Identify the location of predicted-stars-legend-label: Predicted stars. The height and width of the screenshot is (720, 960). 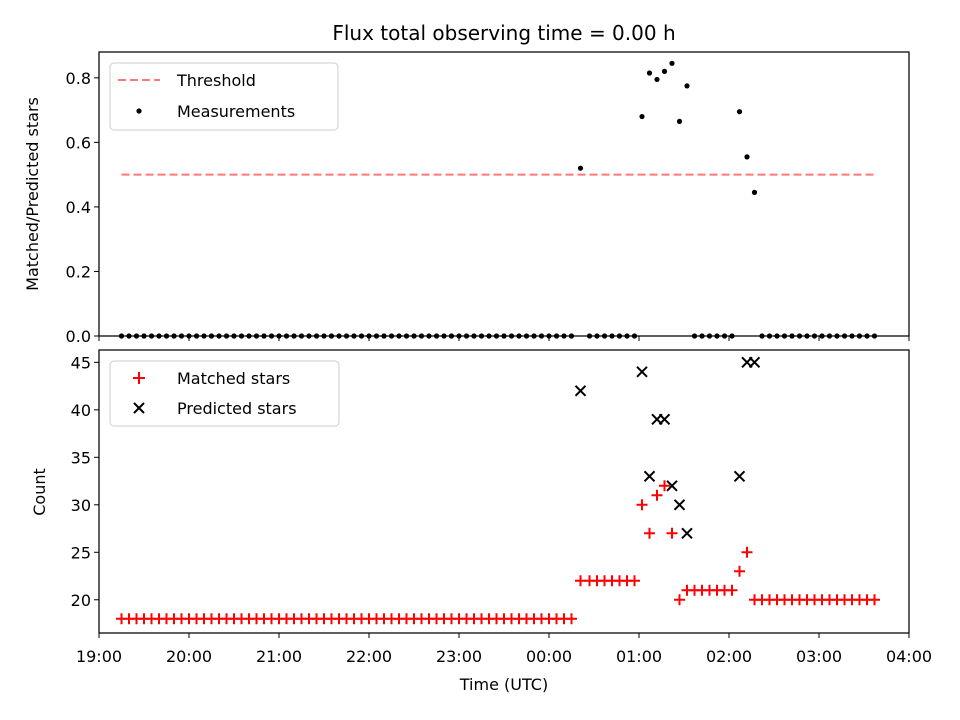
(237, 408).